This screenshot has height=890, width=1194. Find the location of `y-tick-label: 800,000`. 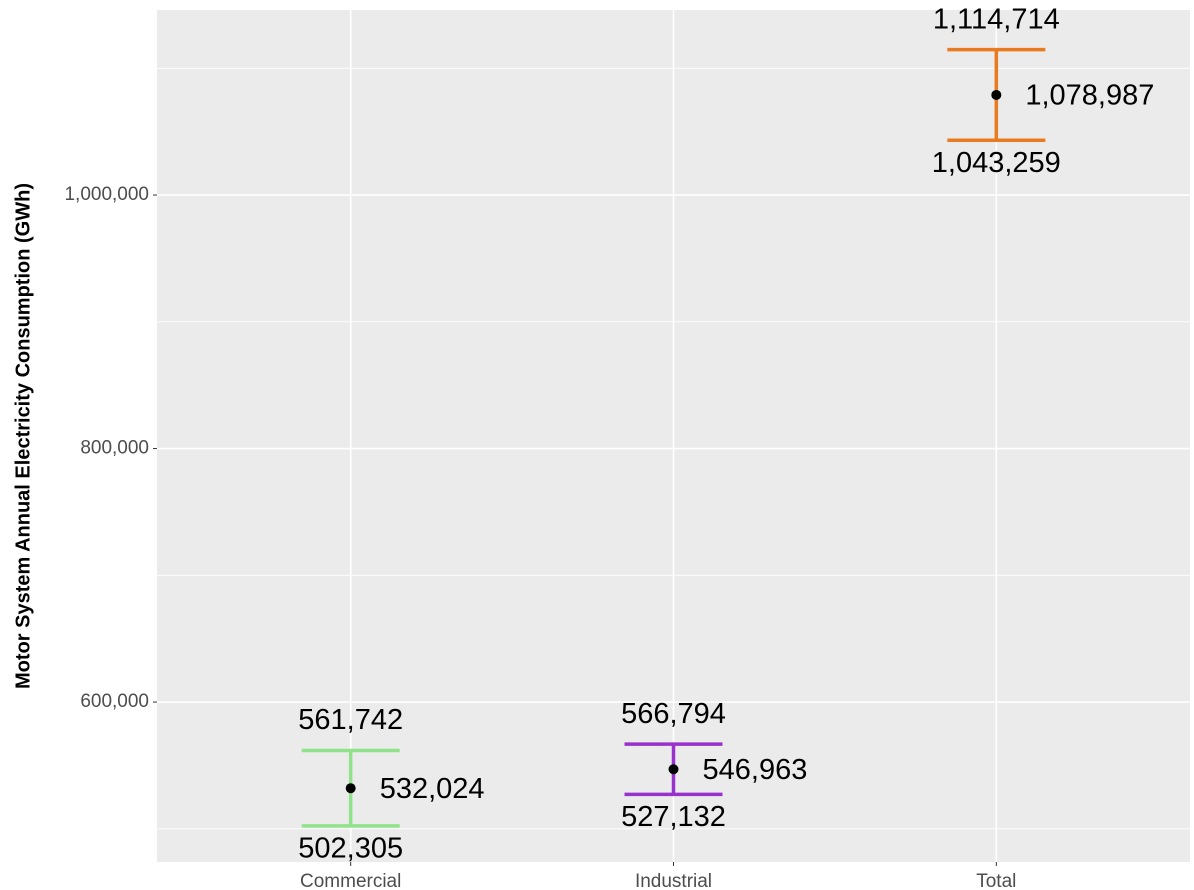

y-tick-label: 800,000 is located at coordinates (114, 448).